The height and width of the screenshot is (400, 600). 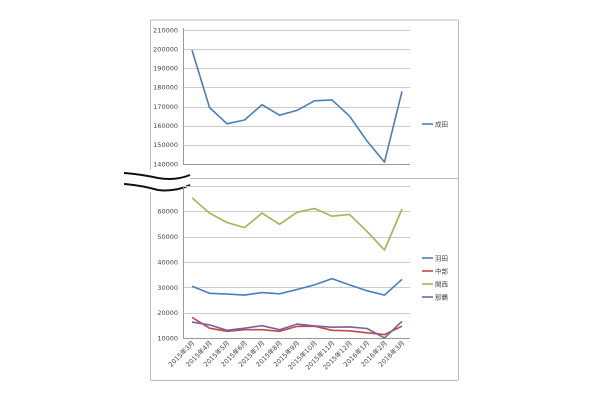 I want to click on legend-label: 成田, so click(x=441, y=124).